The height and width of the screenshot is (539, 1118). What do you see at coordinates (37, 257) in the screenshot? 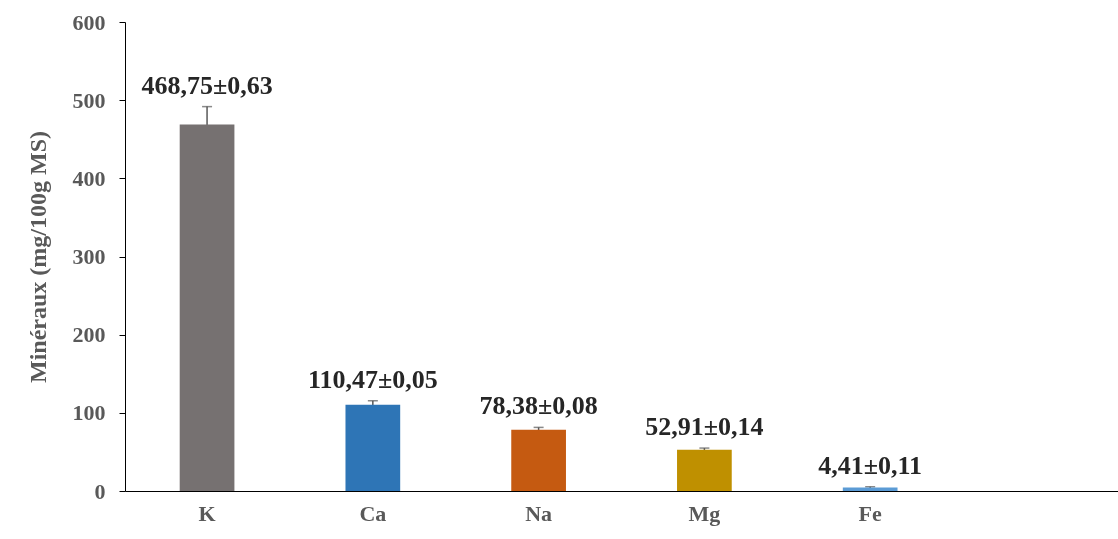
I see `y-axis-title: Minéraux (mg/100g MS)` at bounding box center [37, 257].